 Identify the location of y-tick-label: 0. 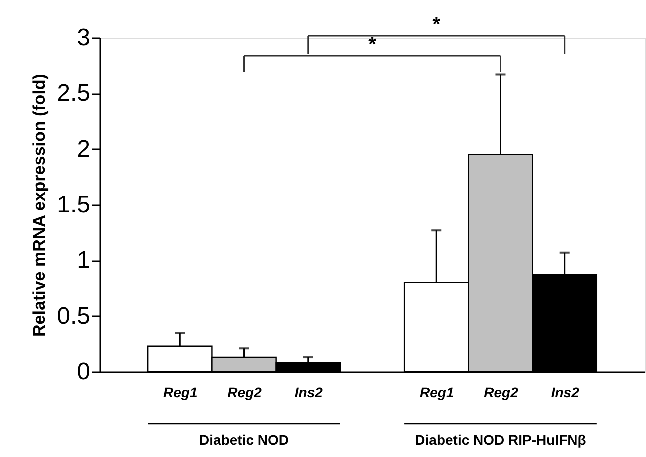
(83, 372).